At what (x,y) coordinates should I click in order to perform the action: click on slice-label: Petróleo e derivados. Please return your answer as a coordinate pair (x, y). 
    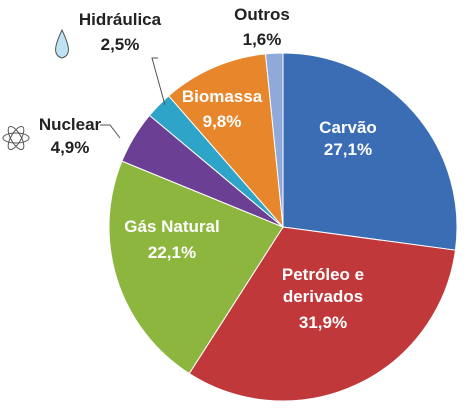
    Looking at the image, I should click on (323, 285).